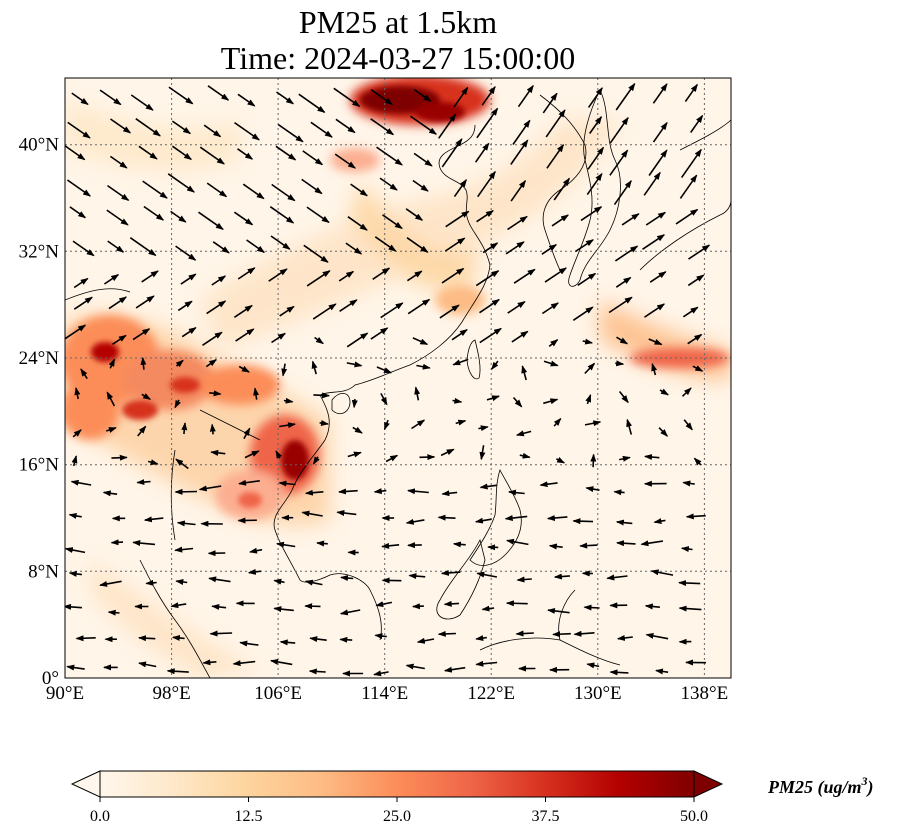  Describe the element at coordinates (100, 816) in the screenshot. I see `colorbar-tick-label: 0.0` at that location.